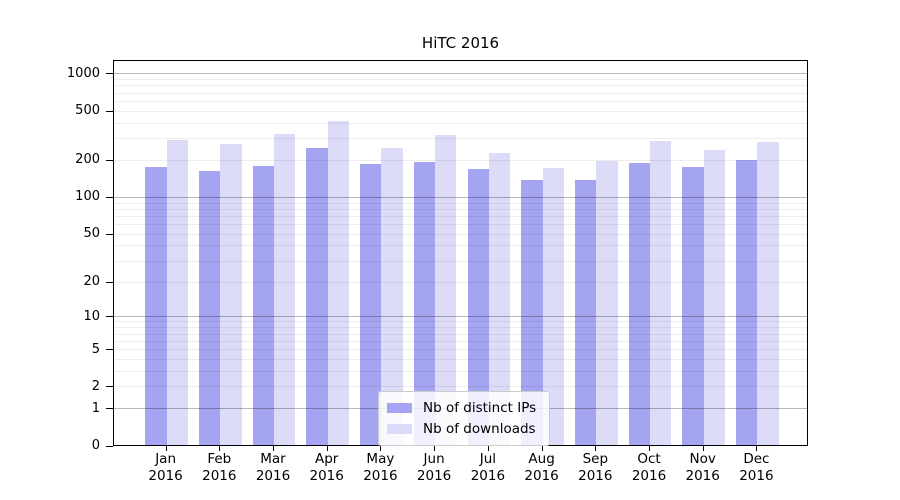 The height and width of the screenshot is (500, 900). What do you see at coordinates (165, 467) in the screenshot?
I see `x-tick-label-jan: Jan 2016` at bounding box center [165, 467].